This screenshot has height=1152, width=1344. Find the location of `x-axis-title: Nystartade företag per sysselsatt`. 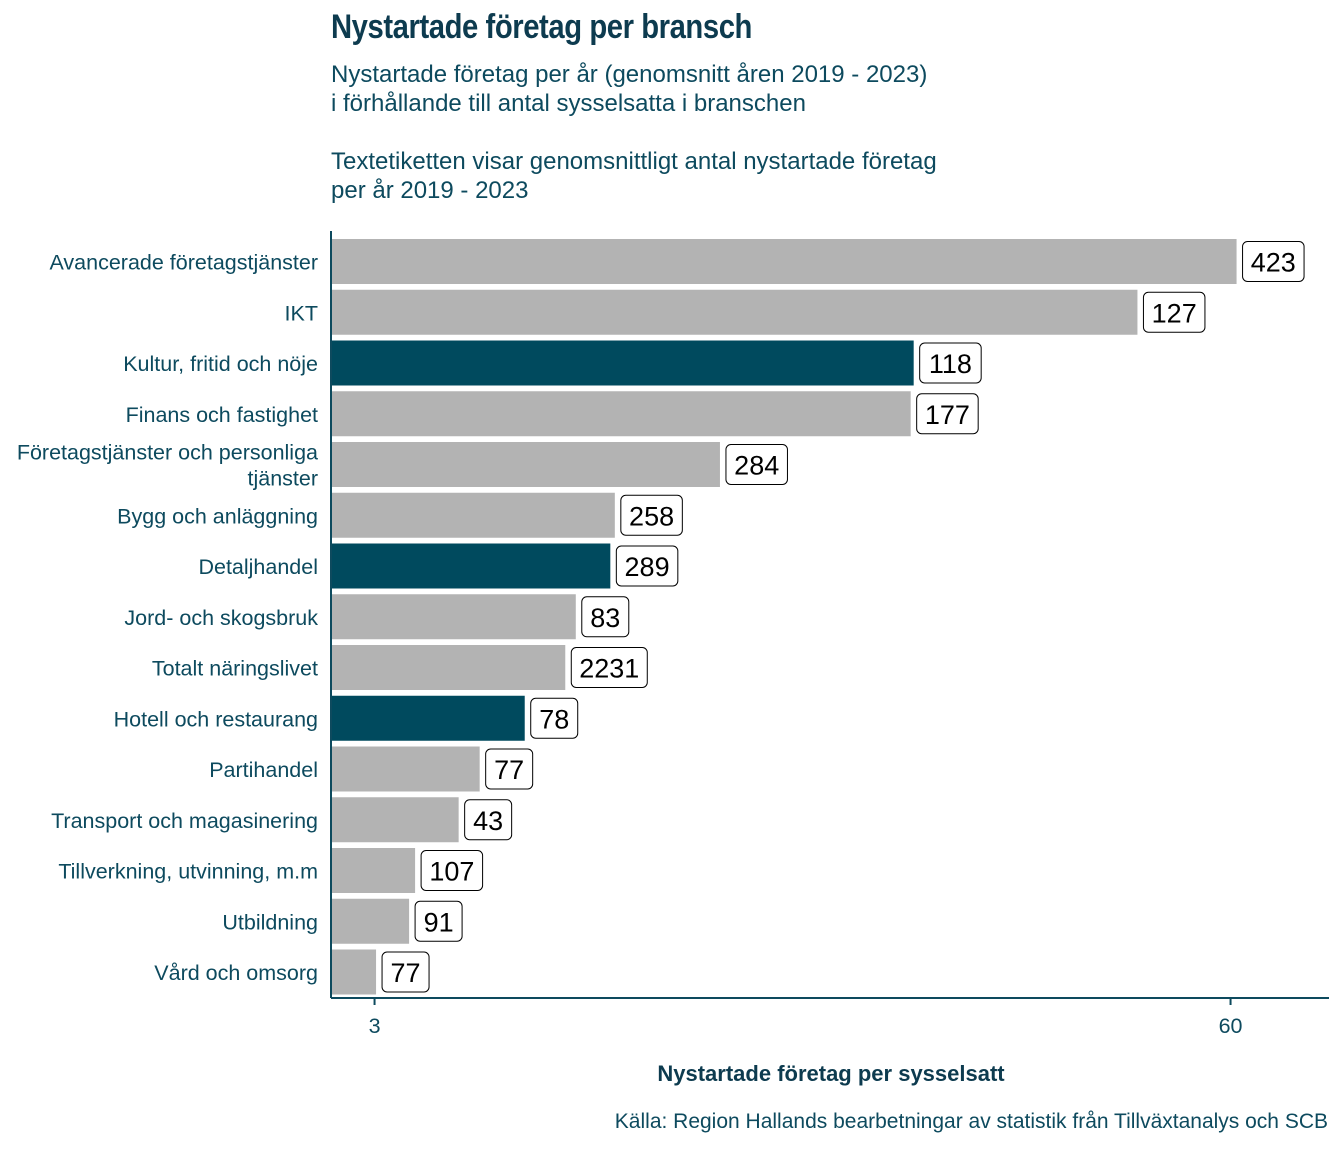

x-axis-title: Nystartade företag per sysselsatt is located at coordinates (831, 1073).